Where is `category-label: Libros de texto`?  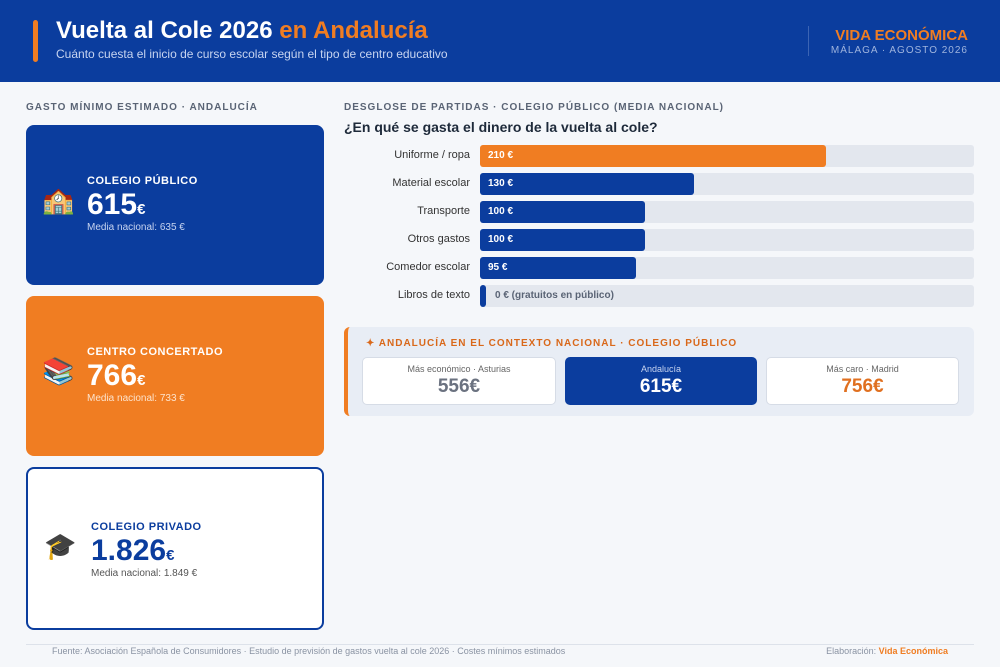
category-label: Libros de texto is located at coordinates (433, 295).